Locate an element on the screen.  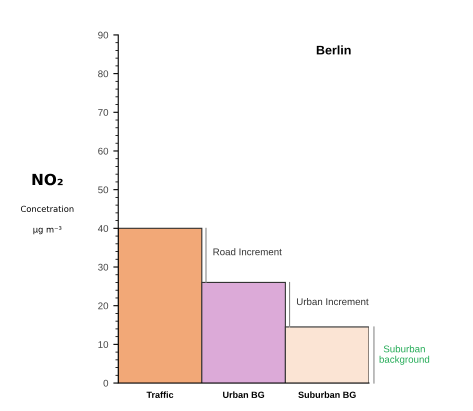
annotation: Urban Increment is located at coordinates (332, 302).